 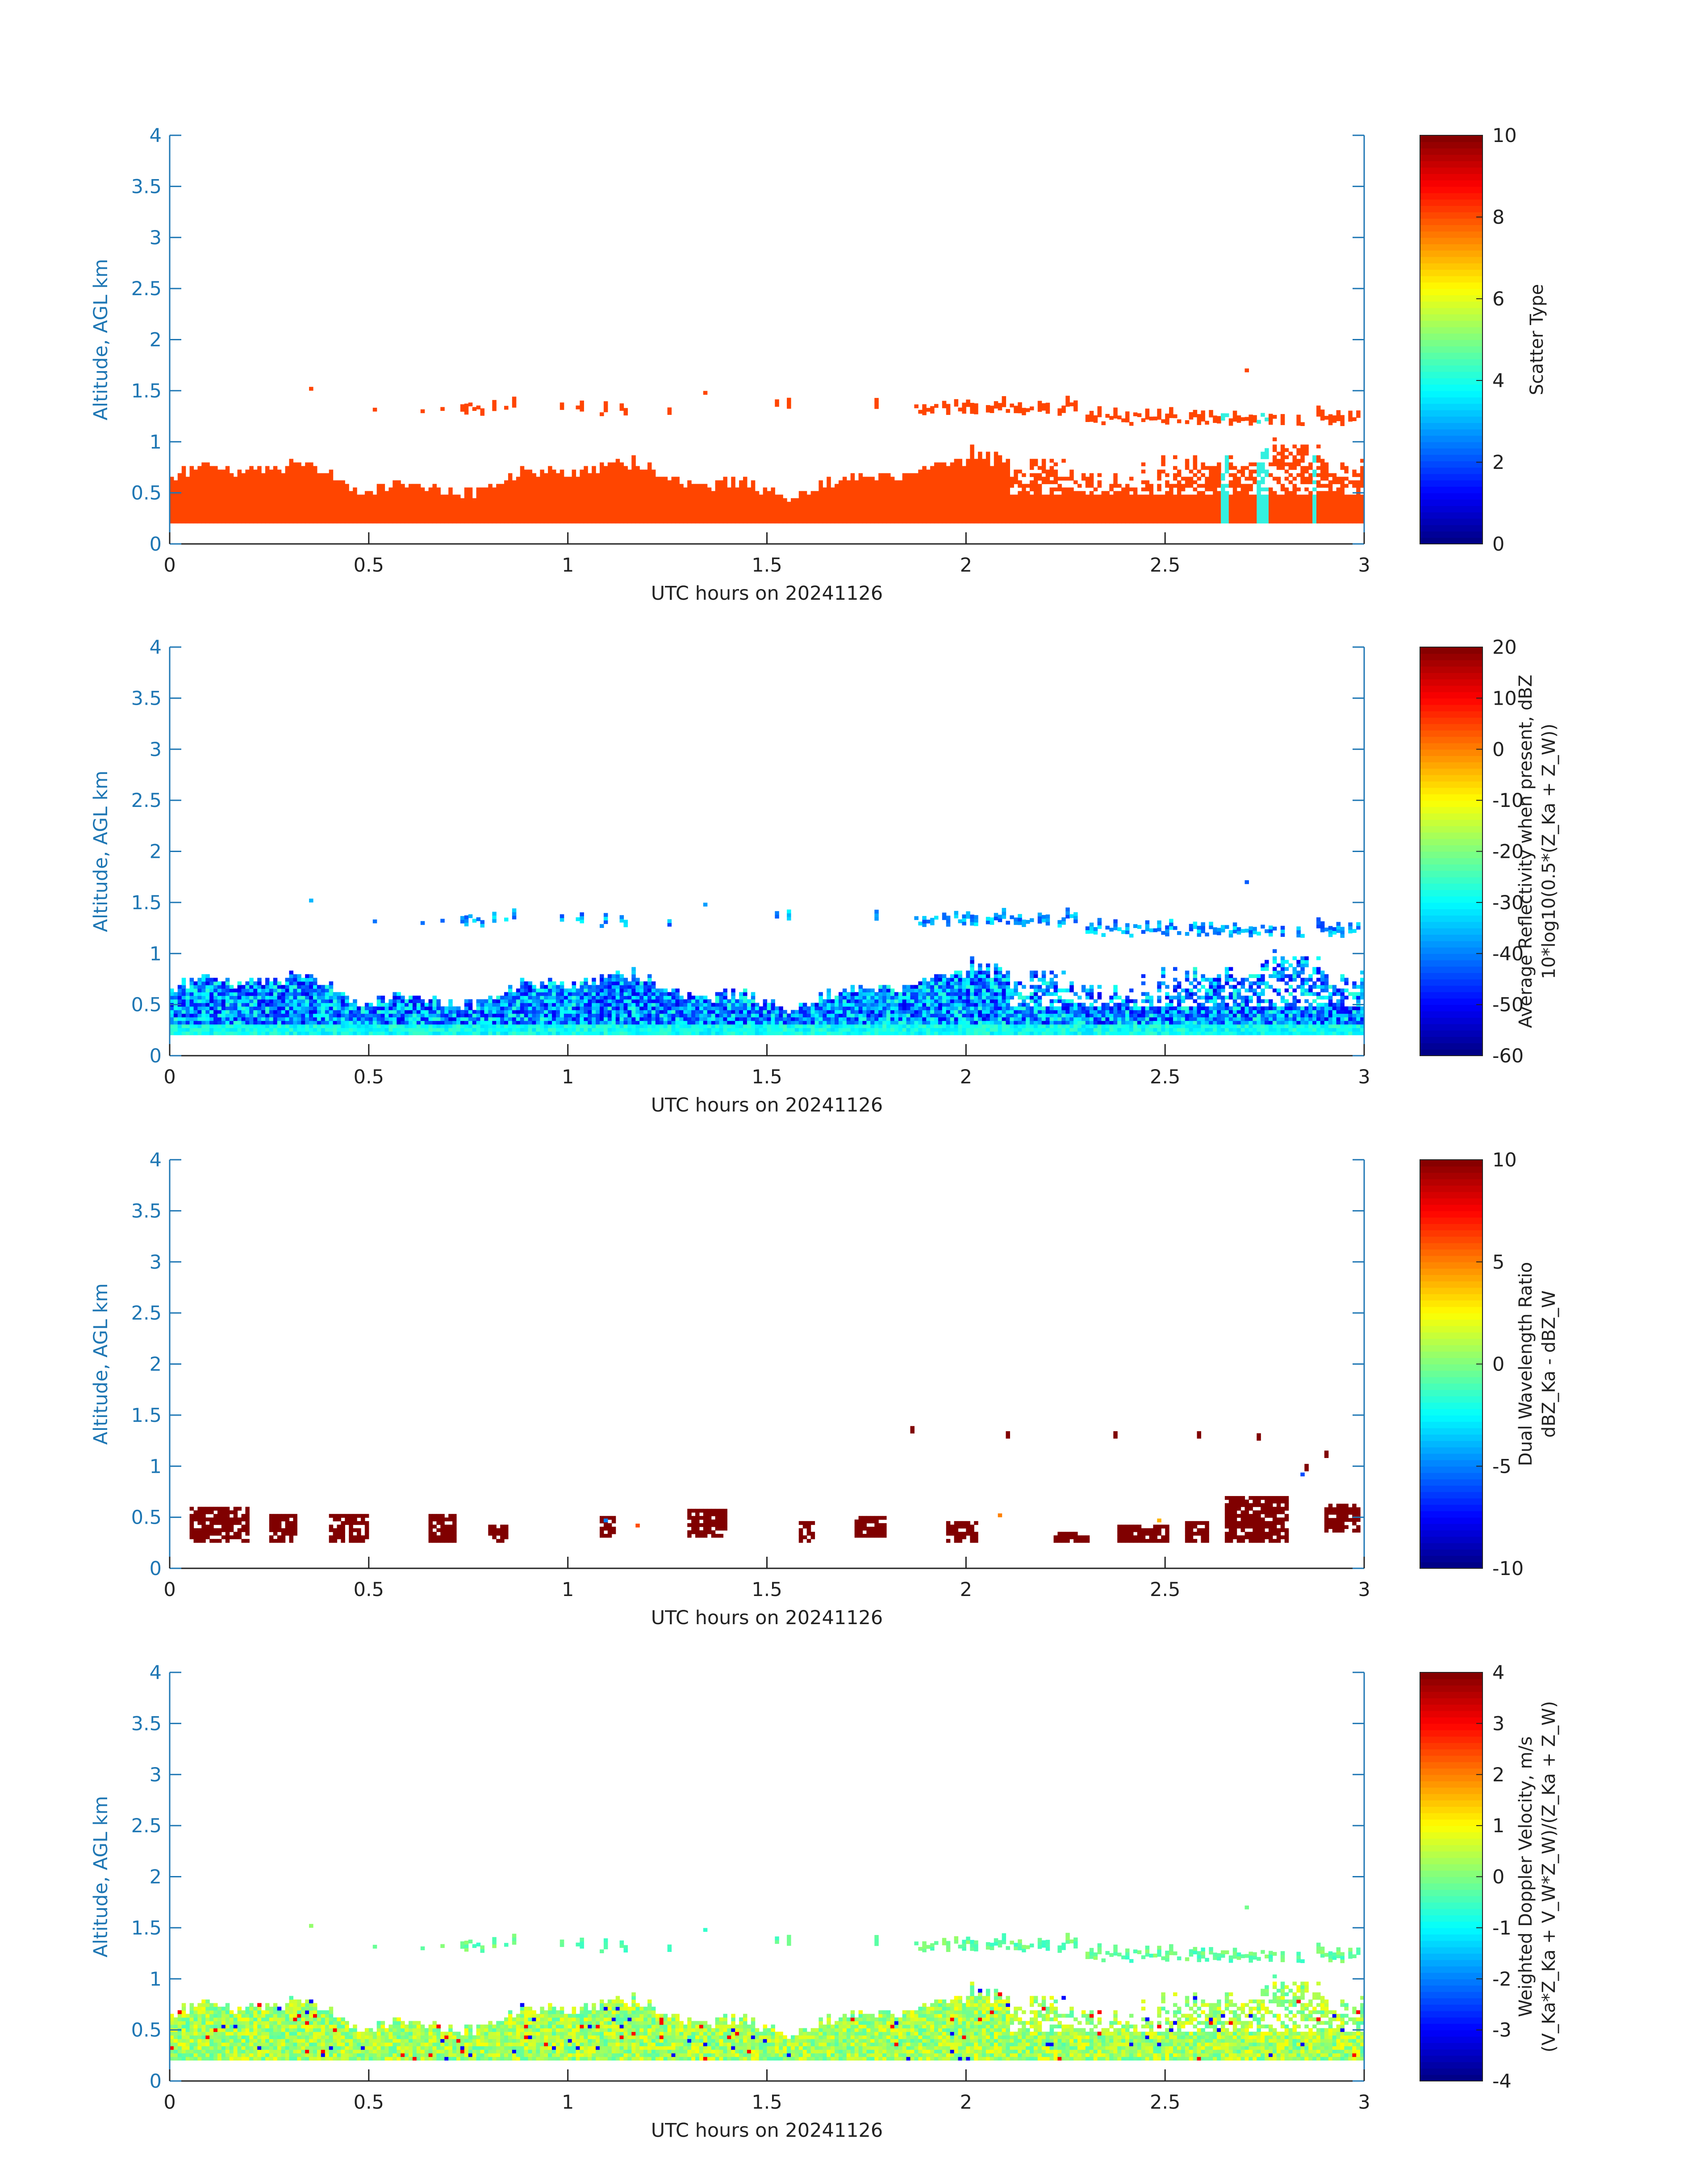 What do you see at coordinates (156, 544) in the screenshot?
I see `y-tick-label: 0` at bounding box center [156, 544].